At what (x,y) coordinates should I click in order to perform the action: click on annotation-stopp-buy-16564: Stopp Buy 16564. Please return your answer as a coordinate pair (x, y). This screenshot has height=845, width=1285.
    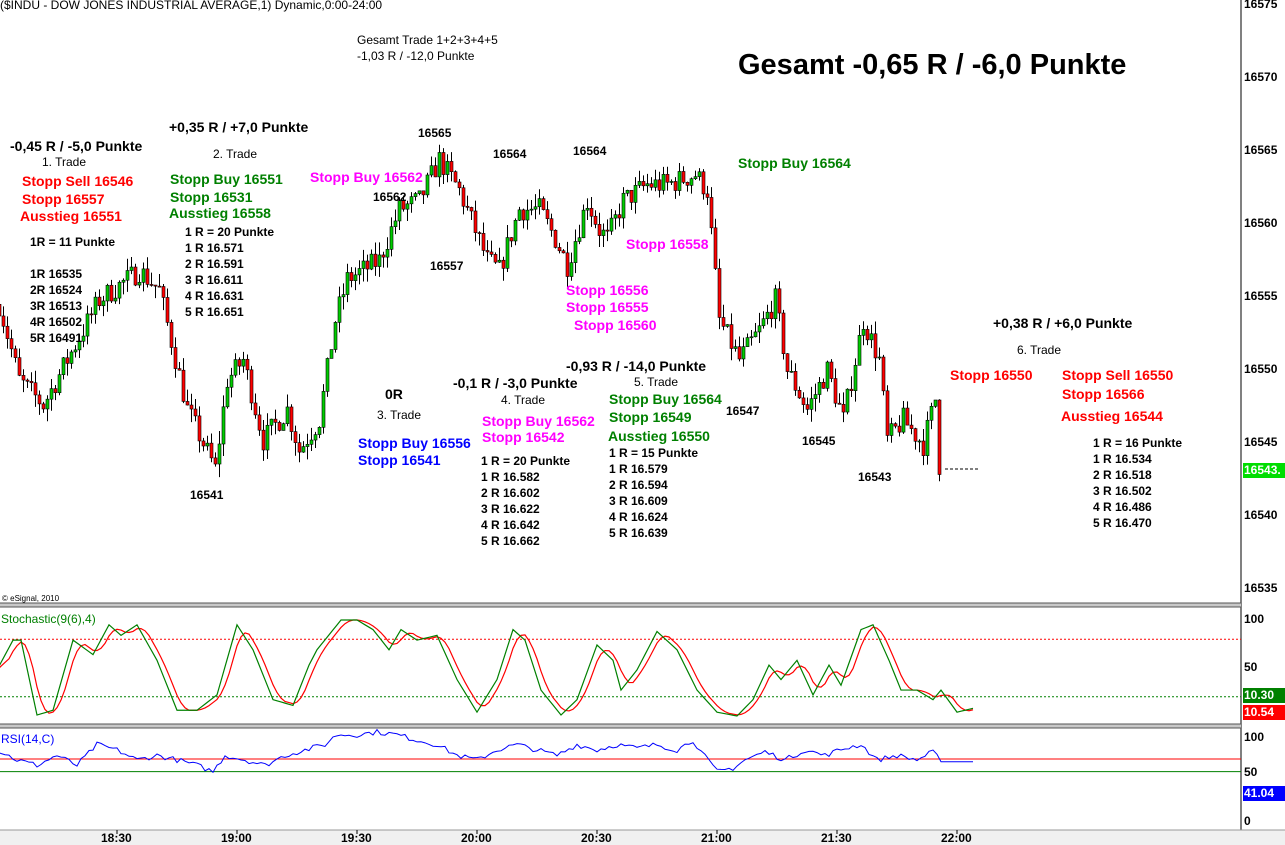
    Looking at the image, I should click on (794, 163).